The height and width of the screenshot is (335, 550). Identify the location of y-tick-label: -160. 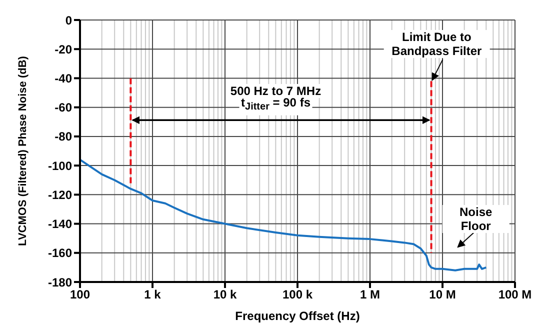
(60, 253).